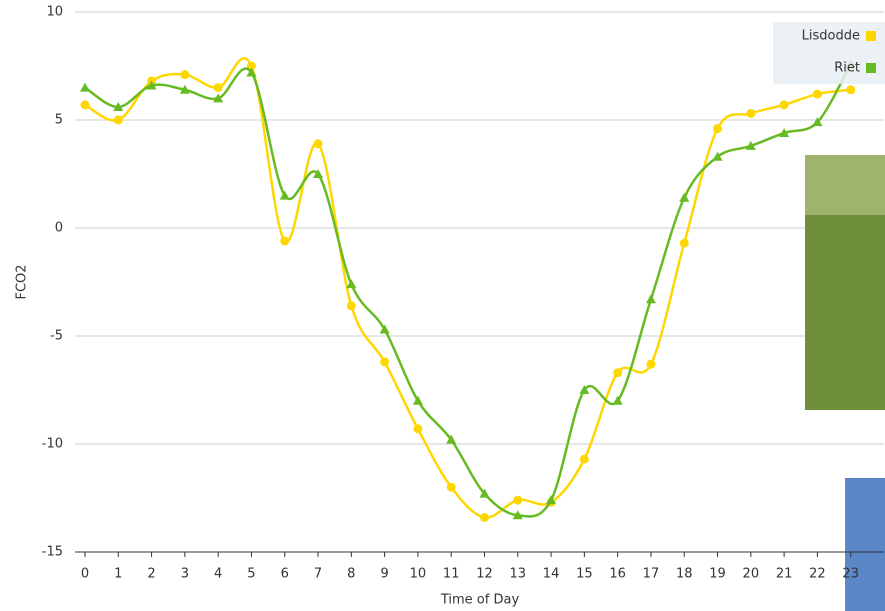 This screenshot has width=885, height=611. What do you see at coordinates (318, 574) in the screenshot?
I see `x-tick-label: 7` at bounding box center [318, 574].